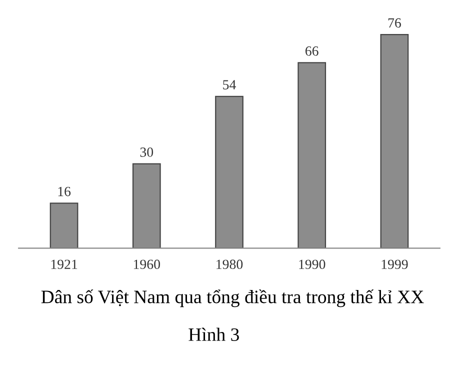  I want to click on x-tick-label: 1980, so click(229, 265).